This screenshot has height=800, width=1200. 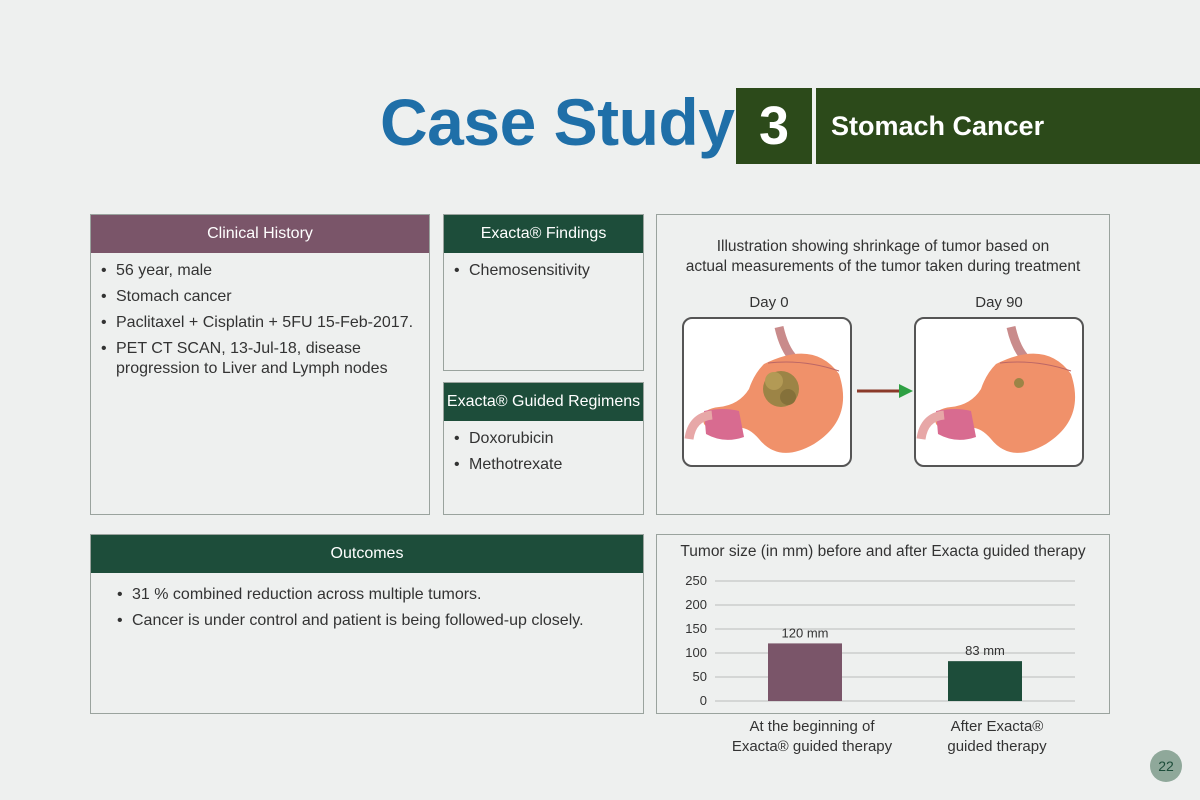 I want to click on case-subtitle: Stomach Cancer, so click(x=1008, y=126).